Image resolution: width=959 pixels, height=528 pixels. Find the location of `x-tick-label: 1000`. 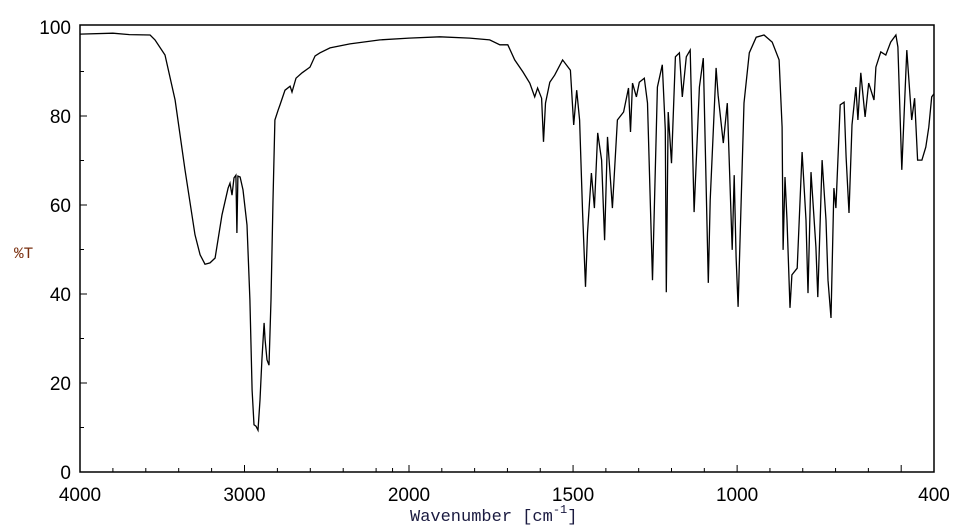

x-tick-label: 1000 is located at coordinates (737, 495).